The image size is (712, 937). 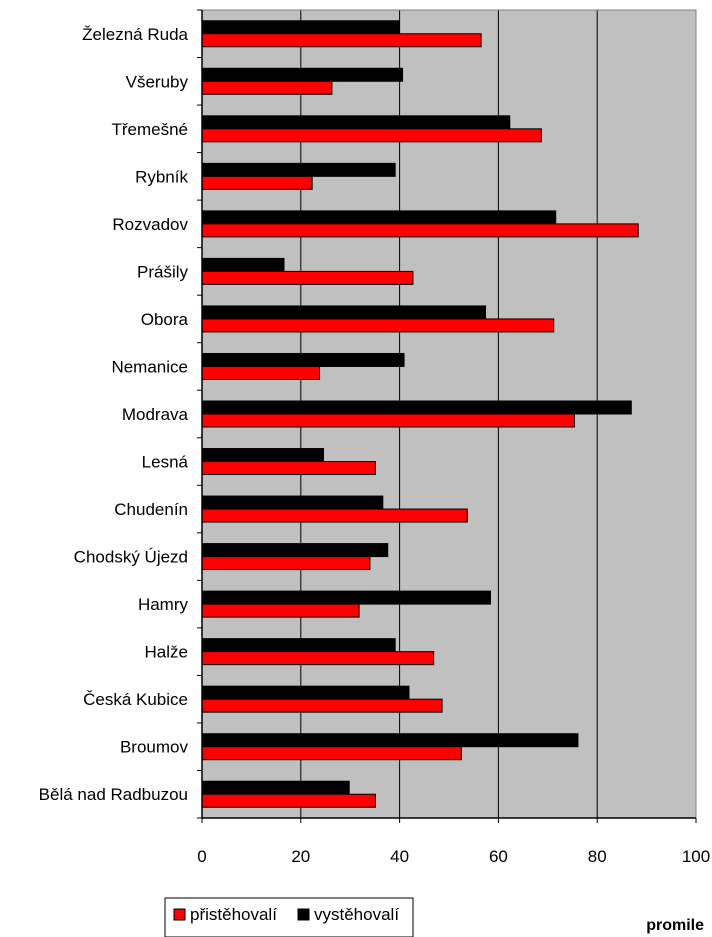 What do you see at coordinates (151, 509) in the screenshot?
I see `category-label: Chudenín` at bounding box center [151, 509].